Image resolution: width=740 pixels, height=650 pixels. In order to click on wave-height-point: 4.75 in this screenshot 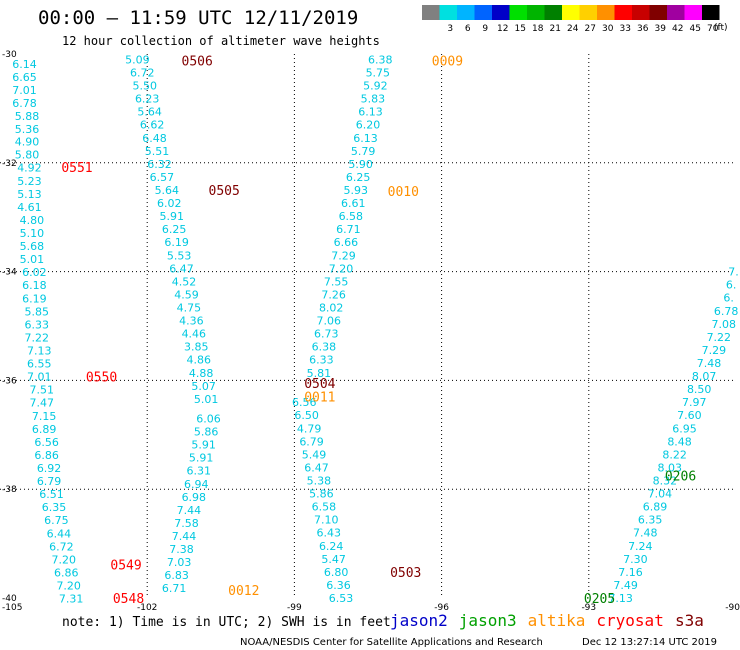, I will do `click(189, 308)`.